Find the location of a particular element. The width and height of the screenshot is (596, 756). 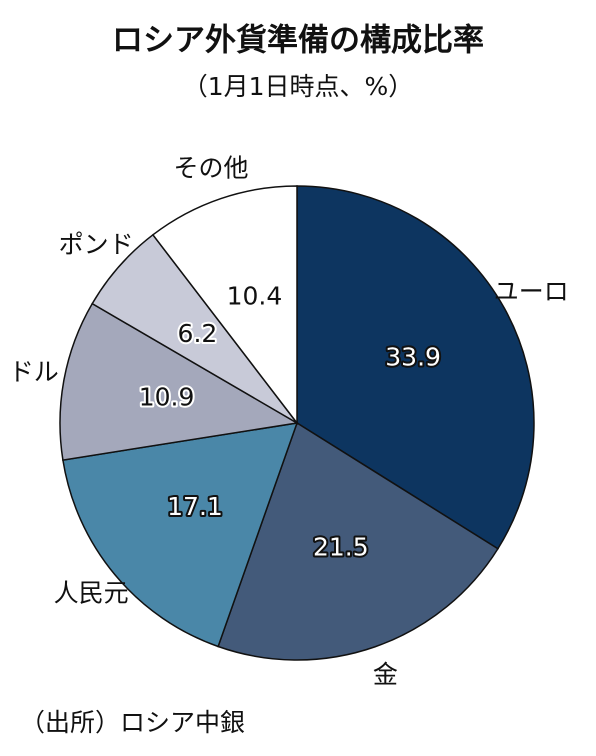

category-label: ユーロ is located at coordinates (531, 291).